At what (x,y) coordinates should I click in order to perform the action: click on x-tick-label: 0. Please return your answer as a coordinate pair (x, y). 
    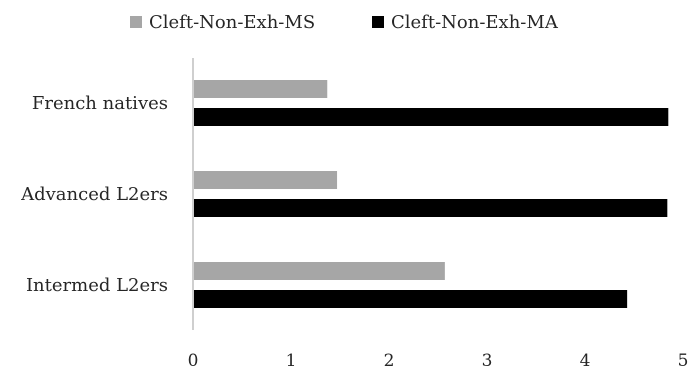
    Looking at the image, I should click on (193, 361).